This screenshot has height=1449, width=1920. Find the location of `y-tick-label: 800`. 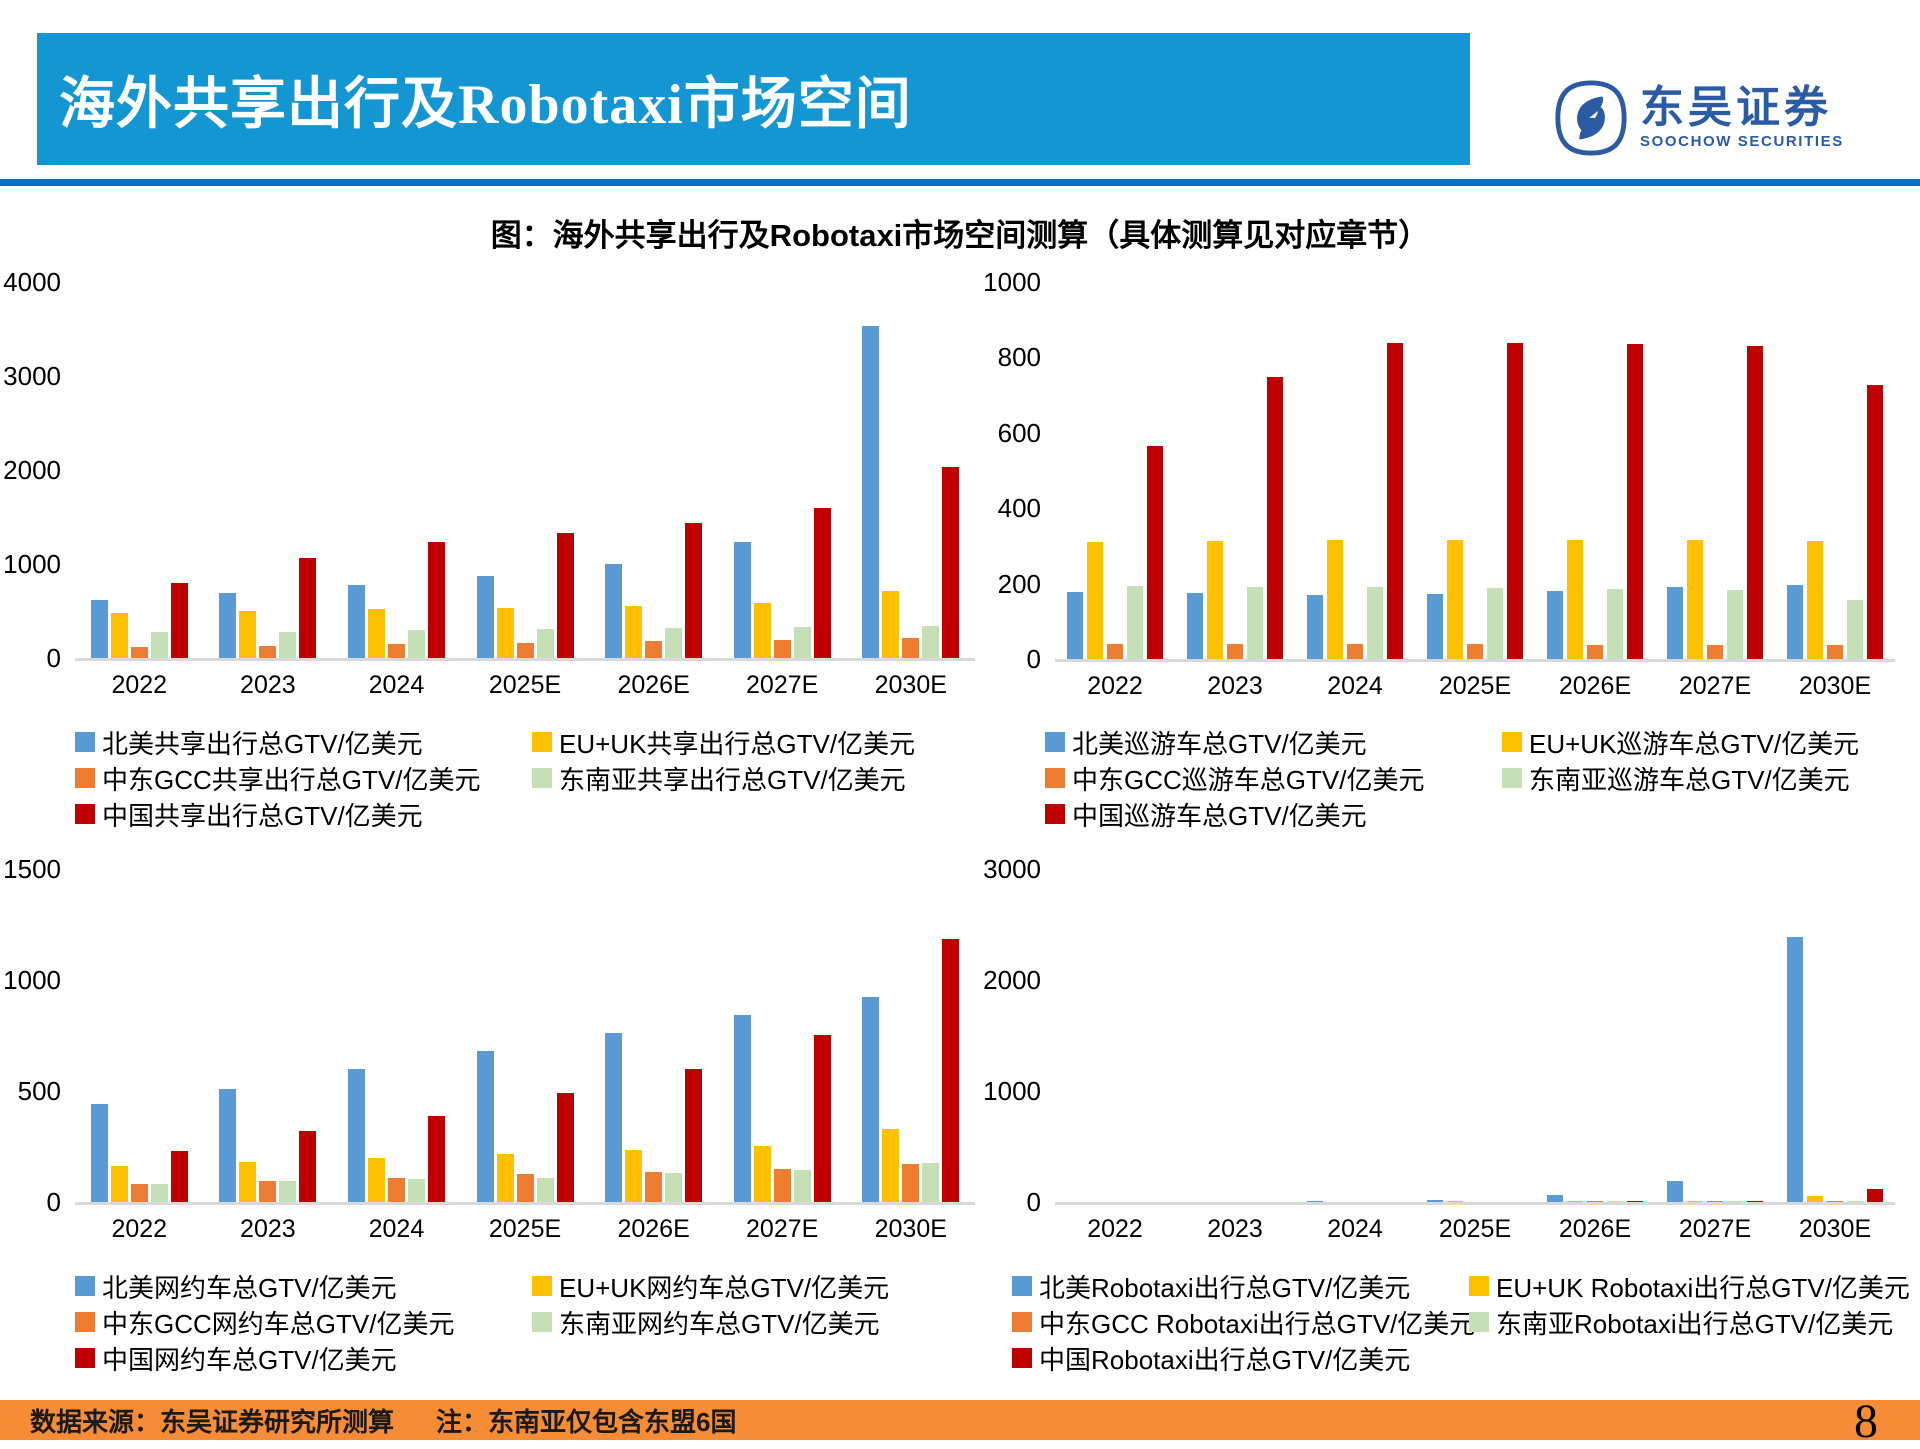

y-tick-label: 800 is located at coordinates (1019, 357).